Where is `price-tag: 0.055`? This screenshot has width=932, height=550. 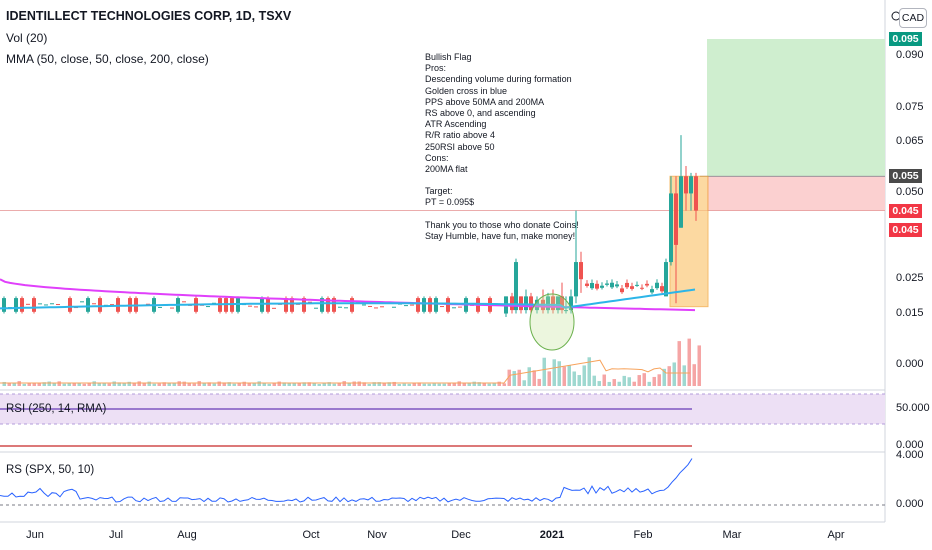 price-tag: 0.055 is located at coordinates (905, 176).